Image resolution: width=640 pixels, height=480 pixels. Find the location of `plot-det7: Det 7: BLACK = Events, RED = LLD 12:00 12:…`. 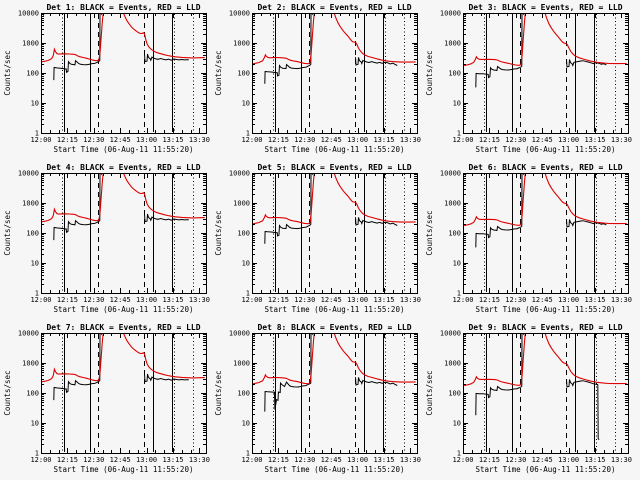

plot-det7: Det 7: BLACK = Events, RED = LLD 12:00 12:… is located at coordinates (106, 398).